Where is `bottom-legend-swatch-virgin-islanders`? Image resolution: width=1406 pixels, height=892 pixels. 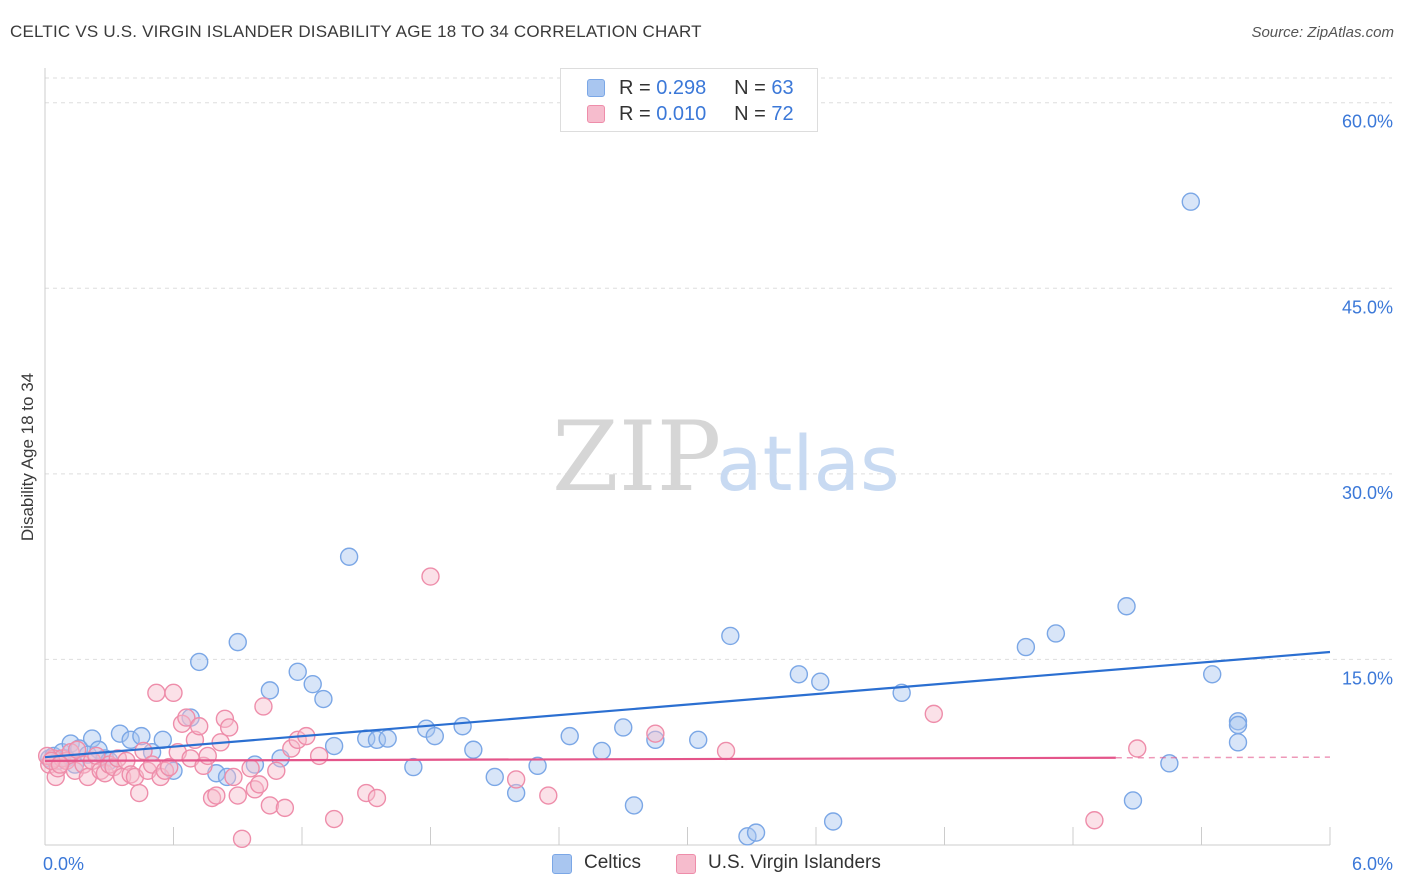 bottom-legend-swatch-virgin-islanders is located at coordinates (686, 864).